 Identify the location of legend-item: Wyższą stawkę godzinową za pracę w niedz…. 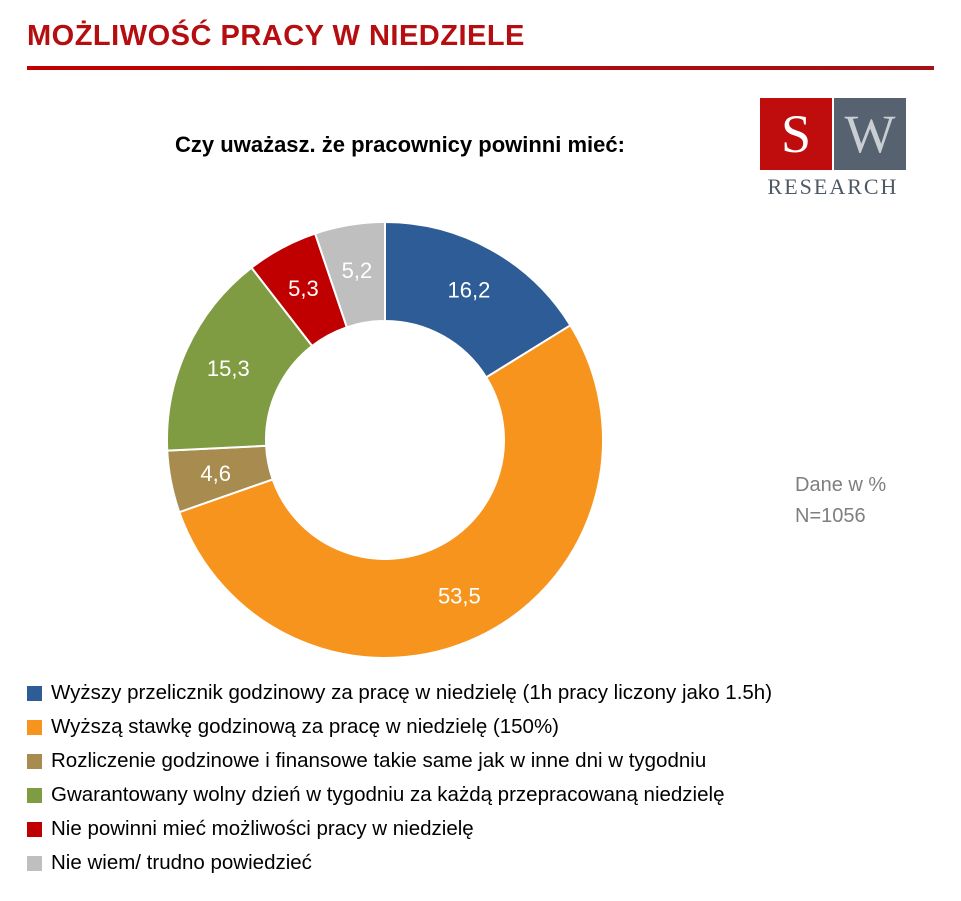
(482, 727).